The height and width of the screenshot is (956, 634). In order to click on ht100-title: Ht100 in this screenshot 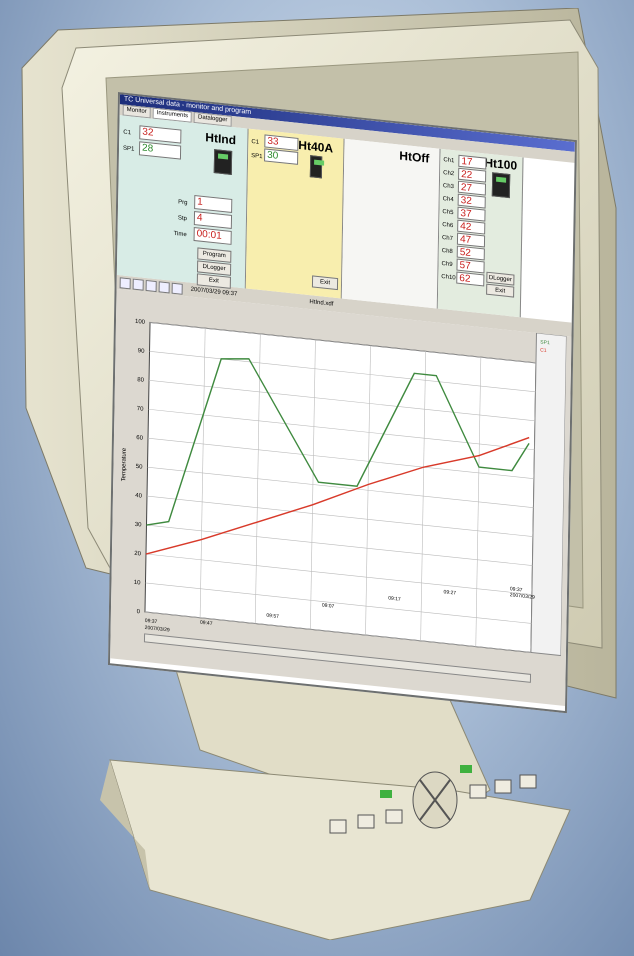, I will do `click(501, 164)`.